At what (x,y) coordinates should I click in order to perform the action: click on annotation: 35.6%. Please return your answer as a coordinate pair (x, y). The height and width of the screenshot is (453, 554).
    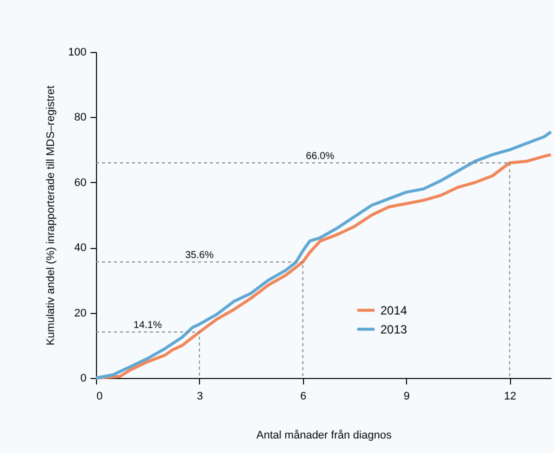
    Looking at the image, I should click on (199, 255).